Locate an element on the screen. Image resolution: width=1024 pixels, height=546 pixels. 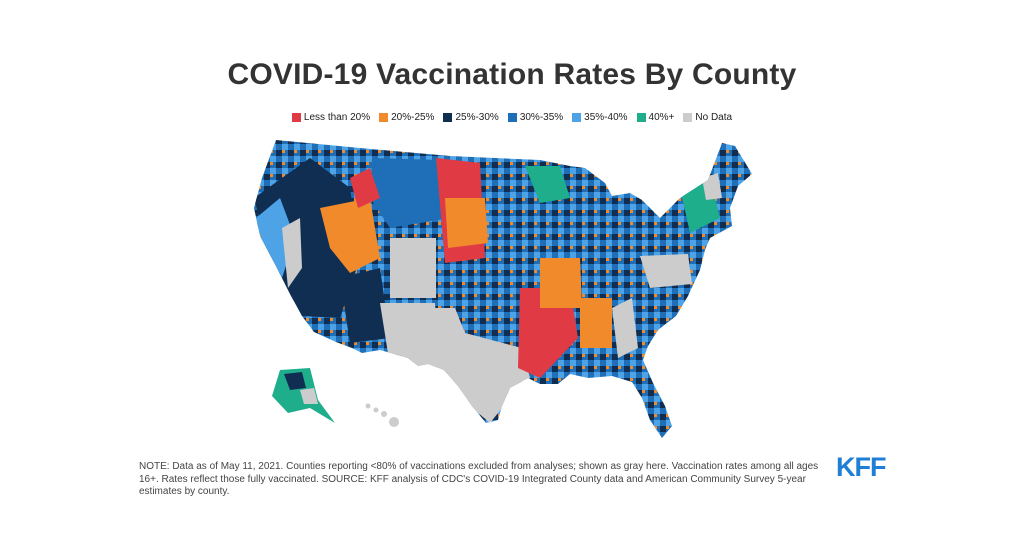
region-arizona is located at coordinates (365, 305).